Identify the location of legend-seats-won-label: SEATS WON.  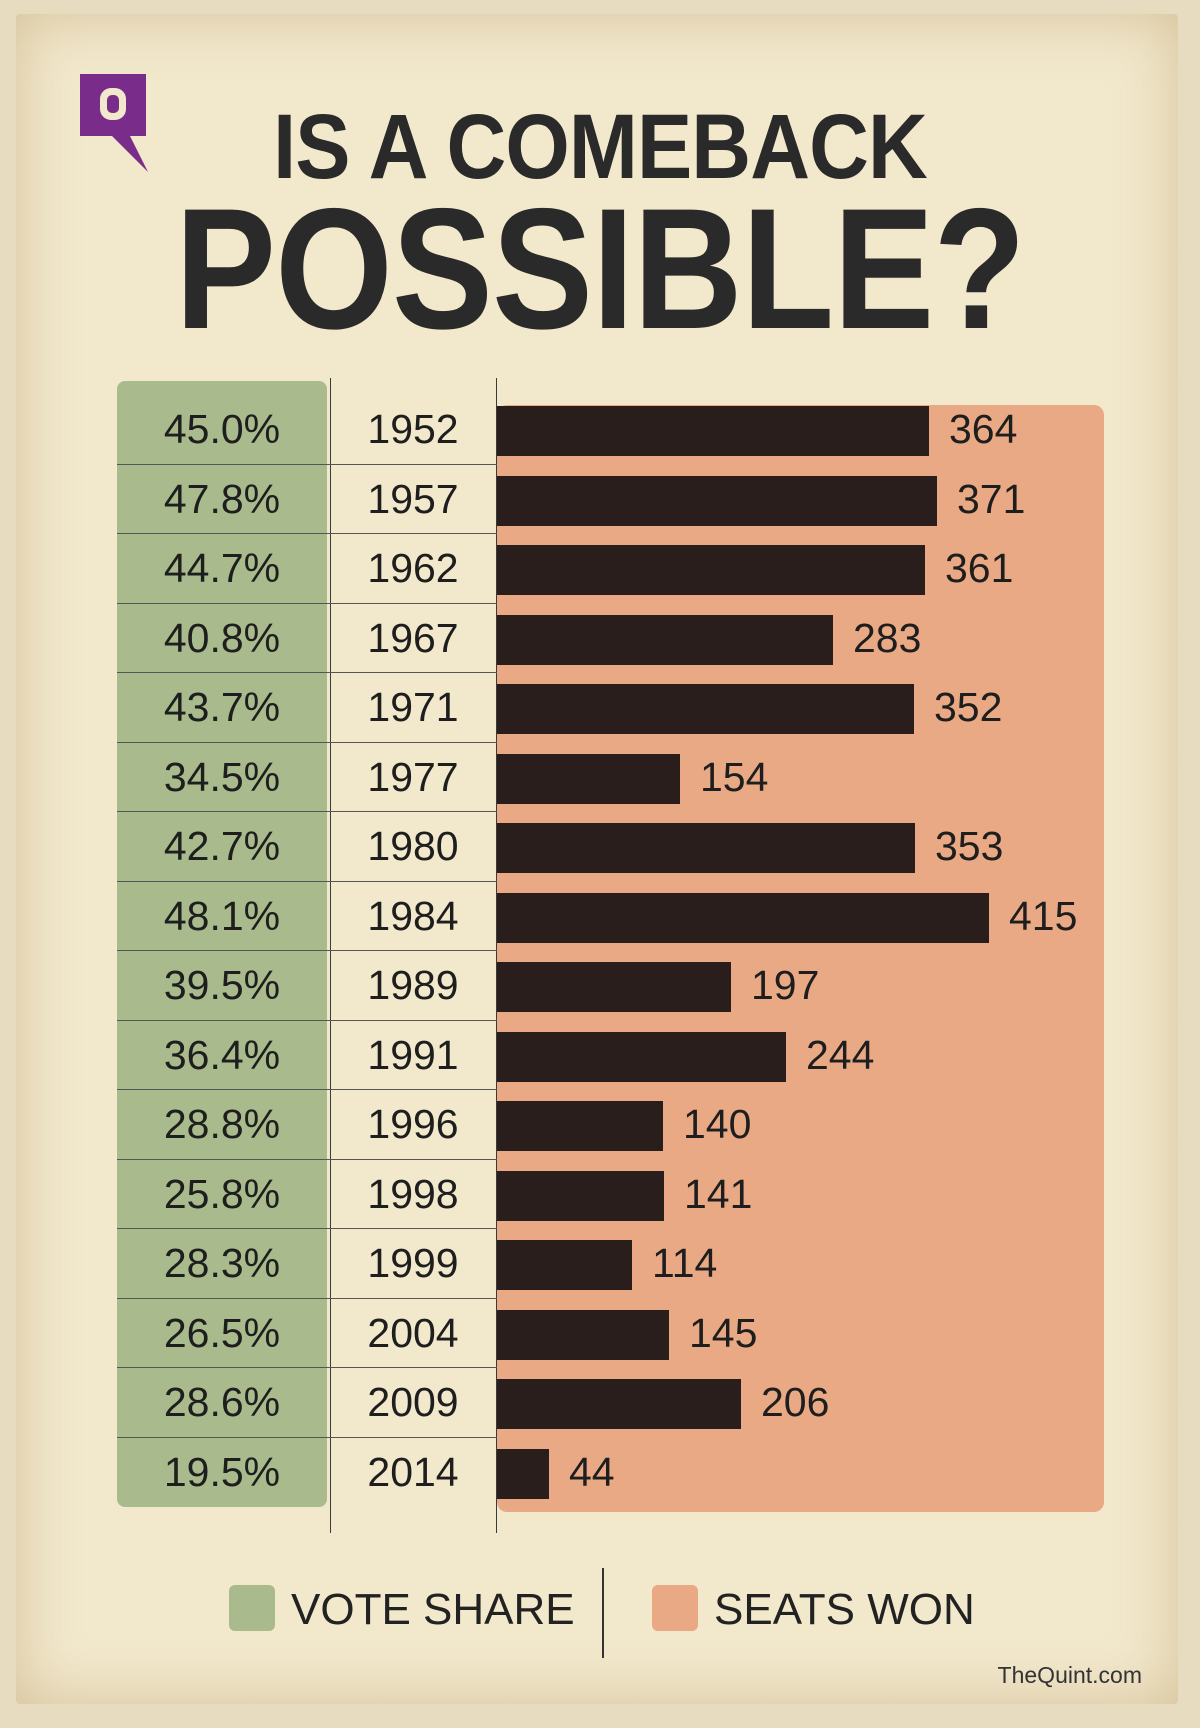
(844, 1609).